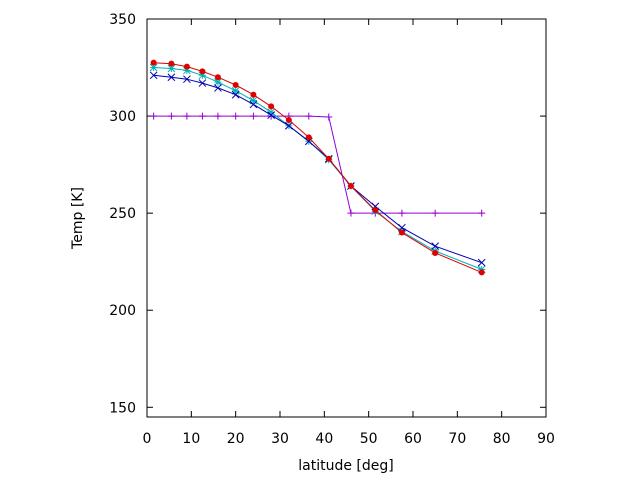 Image resolution: width=640 pixels, height=480 pixels. I want to click on x-tick-label: 90, so click(546, 439).